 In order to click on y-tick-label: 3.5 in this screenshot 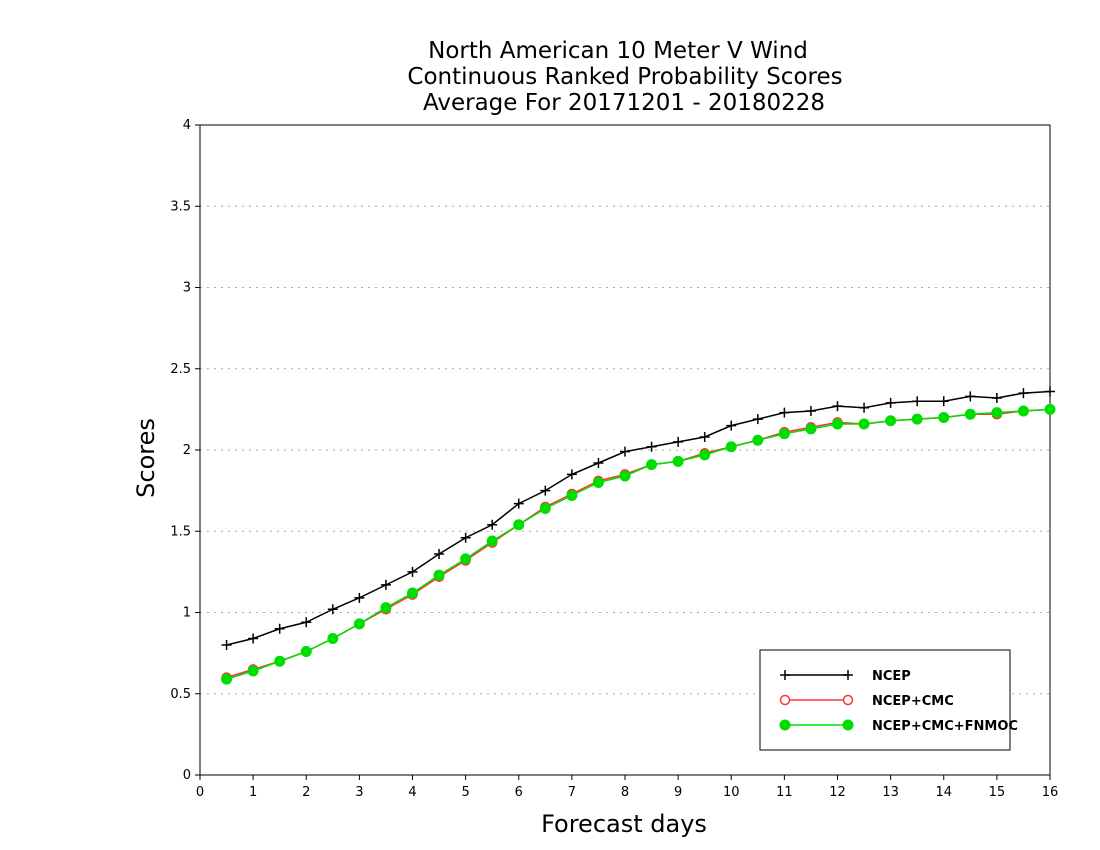, I will do `click(180, 206)`.